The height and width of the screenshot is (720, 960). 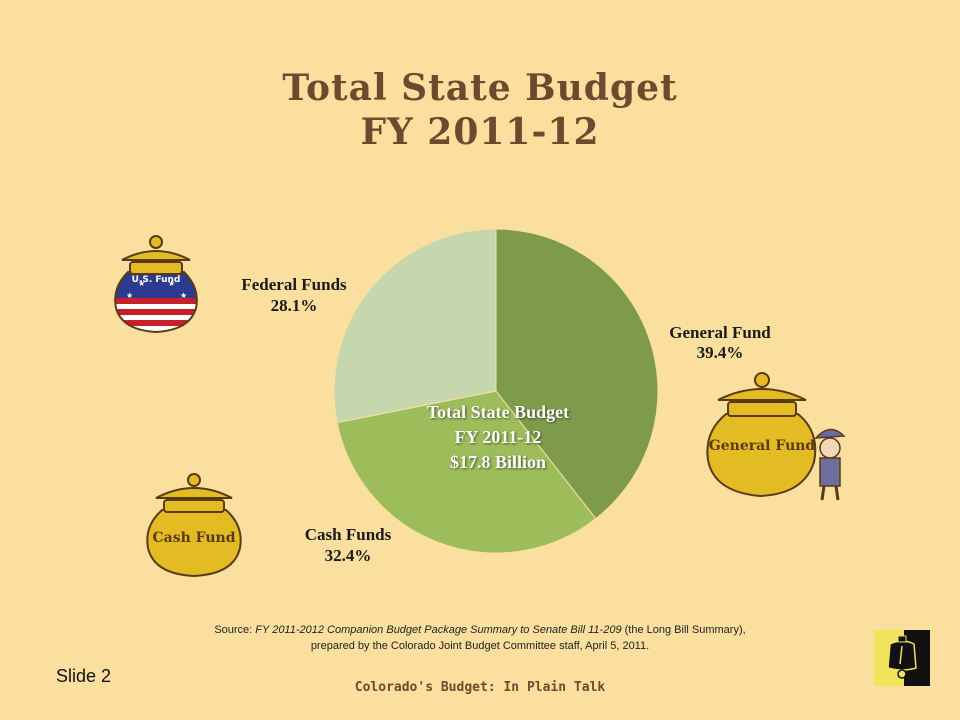 What do you see at coordinates (84, 676) in the screenshot?
I see `slide-number: Slide 2` at bounding box center [84, 676].